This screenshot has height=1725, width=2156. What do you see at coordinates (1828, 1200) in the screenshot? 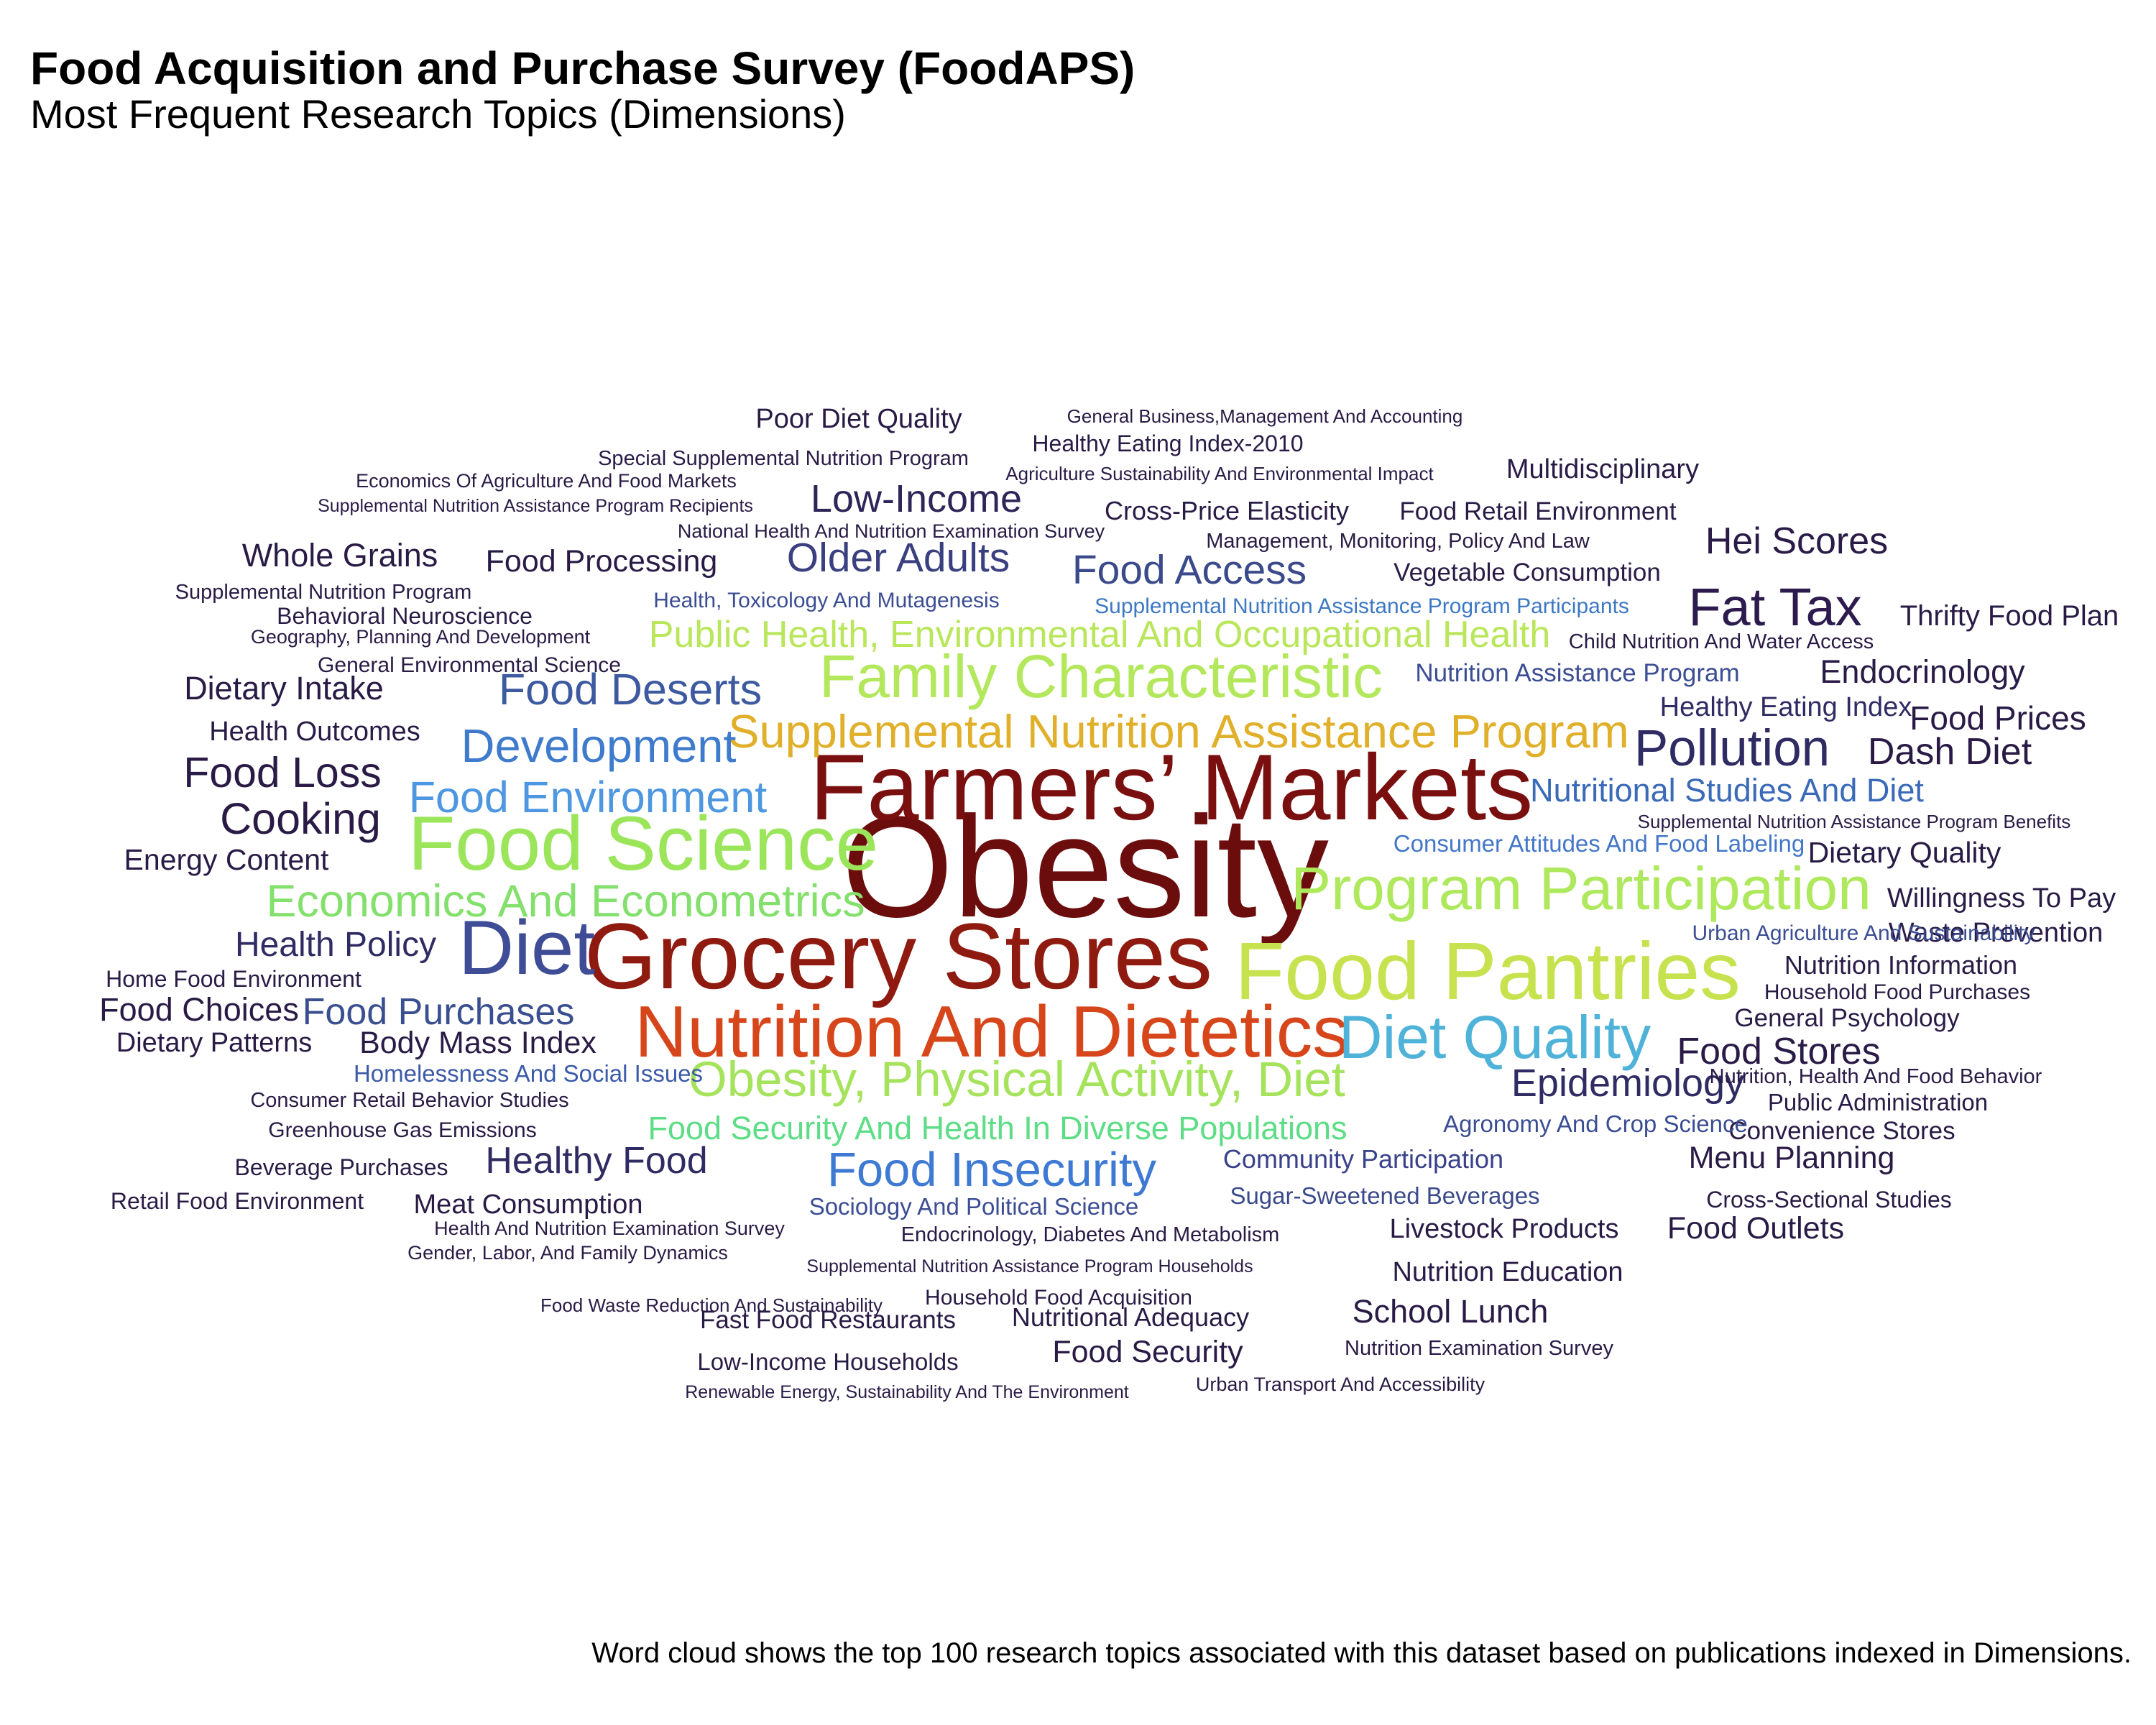
I see `word-cross-sectional-studies: Cross-Sectional Studies` at bounding box center [1828, 1200].